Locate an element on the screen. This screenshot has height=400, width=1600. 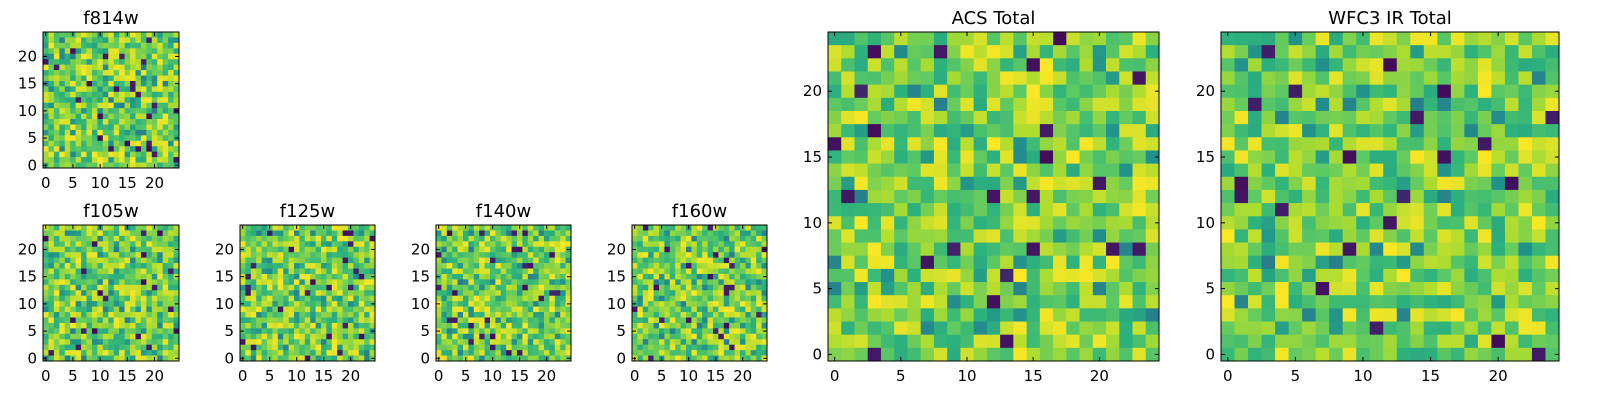
heatmap-cells is located at coordinates (700, 293).